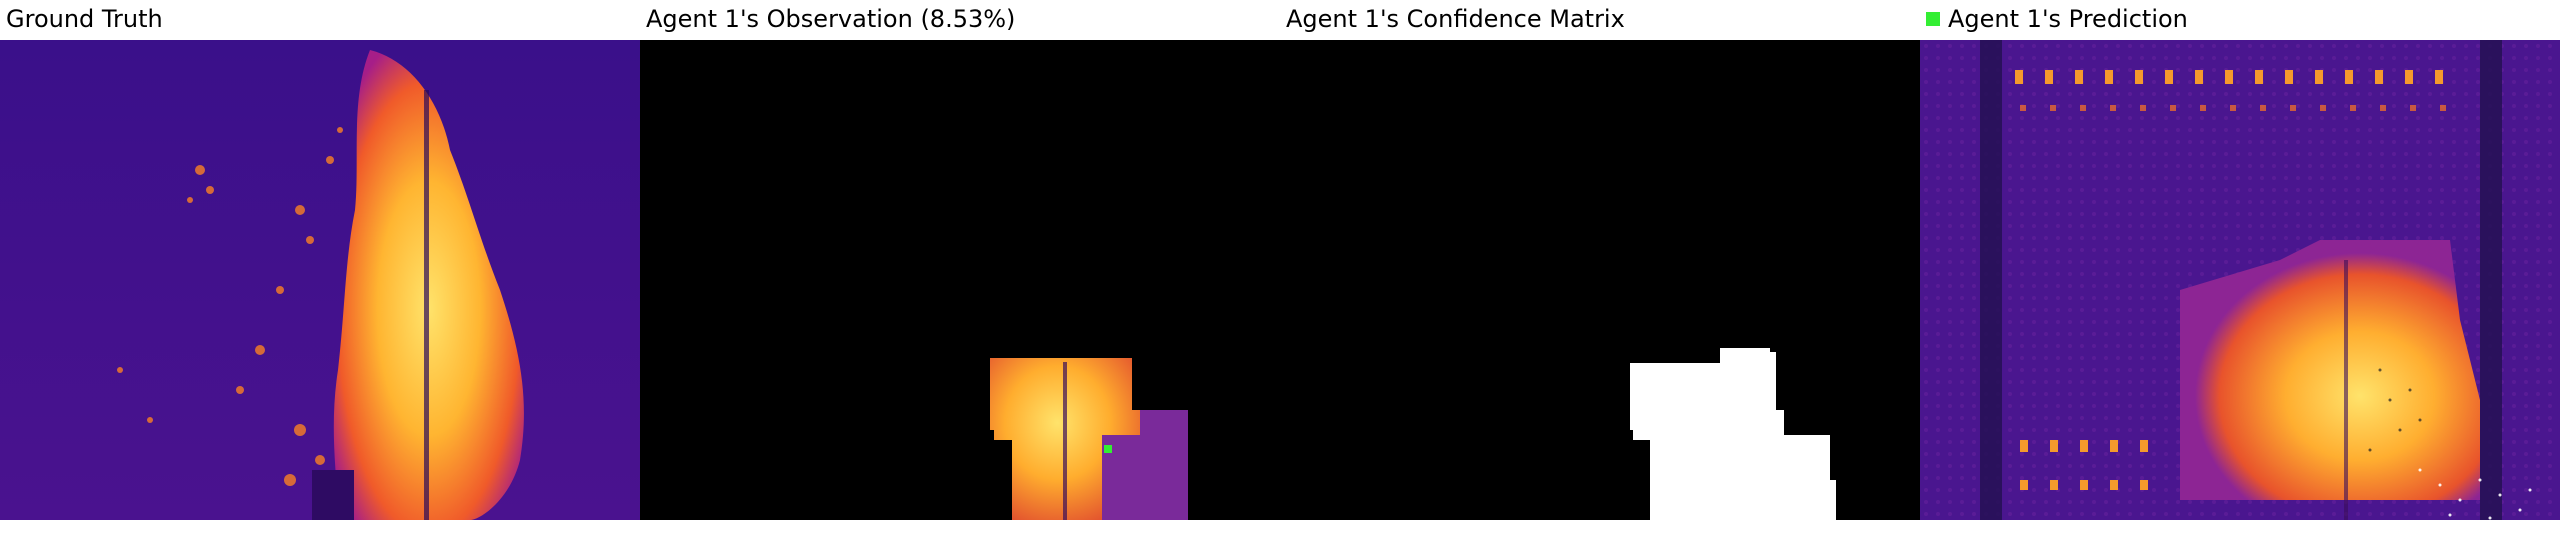 The height and width of the screenshot is (560, 2560). Describe the element at coordinates (831, 19) in the screenshot. I see `panel-title-observation: Agent 1's Observation (8.53%)` at that location.